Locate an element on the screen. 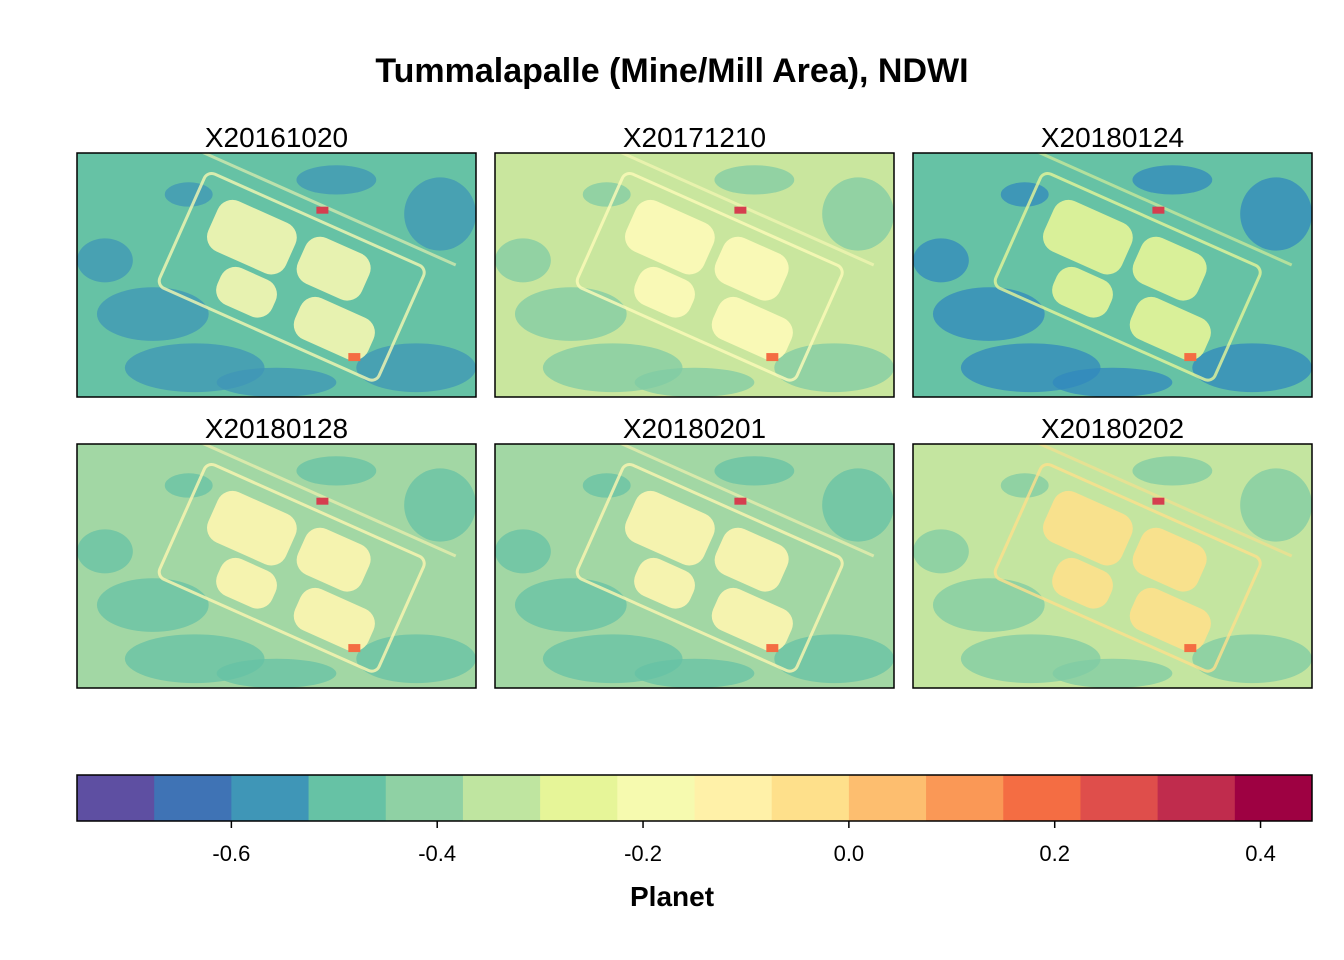 Image resolution: width=1344 pixels, height=960 pixels. panel-title: X20171210 is located at coordinates (694, 137).